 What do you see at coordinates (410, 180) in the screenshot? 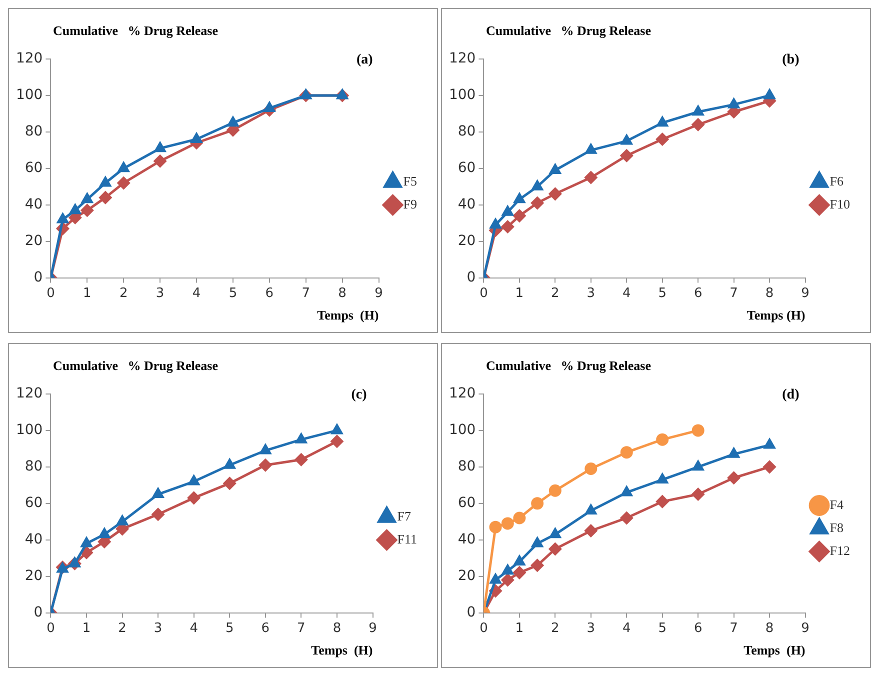
I see `legend-label: F5` at bounding box center [410, 180].